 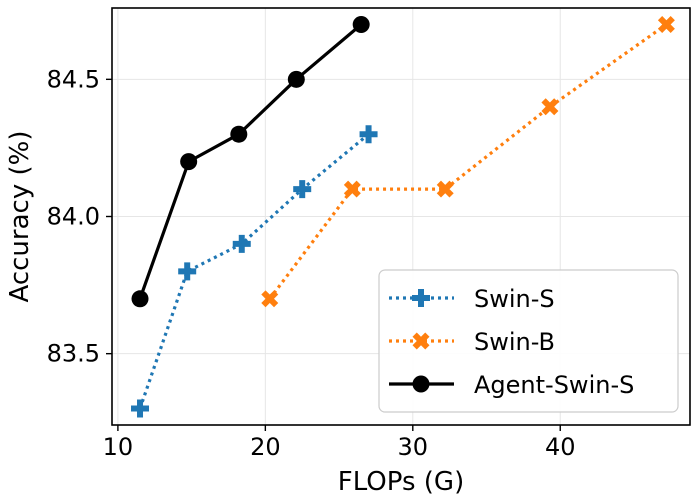 I want to click on y-tick-label: 83.5, so click(x=73, y=354).